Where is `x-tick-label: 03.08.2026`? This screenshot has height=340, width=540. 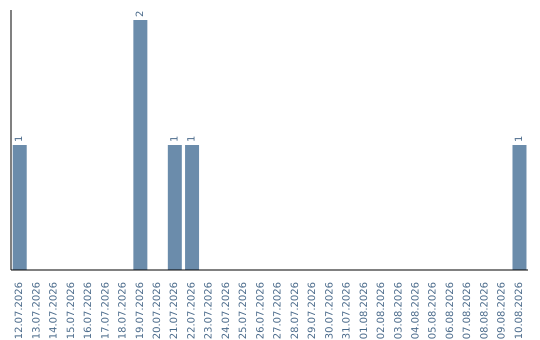
x-tick-label: 03.08.2026 is located at coordinates (398, 311).